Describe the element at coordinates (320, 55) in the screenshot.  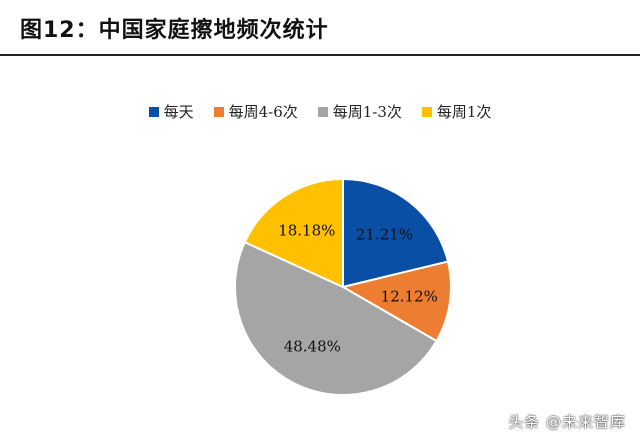
I see `title-divider` at that location.